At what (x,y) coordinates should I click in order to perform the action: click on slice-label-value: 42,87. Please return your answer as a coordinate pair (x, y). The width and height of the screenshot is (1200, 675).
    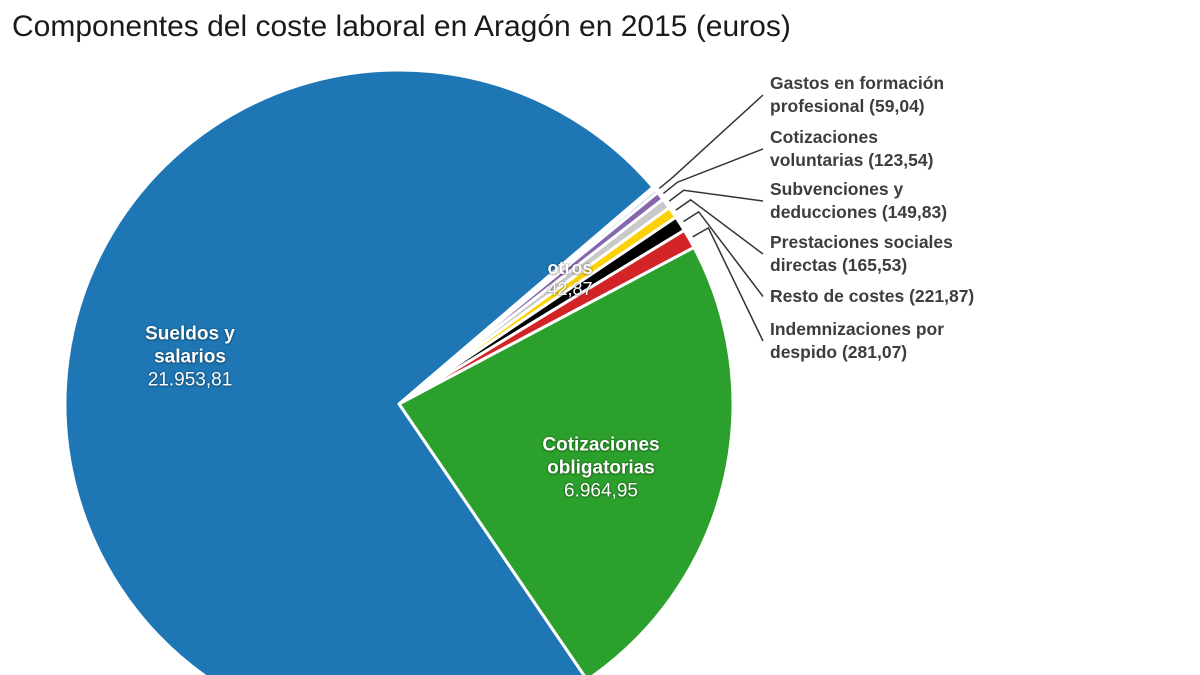
    Looking at the image, I should click on (570, 289).